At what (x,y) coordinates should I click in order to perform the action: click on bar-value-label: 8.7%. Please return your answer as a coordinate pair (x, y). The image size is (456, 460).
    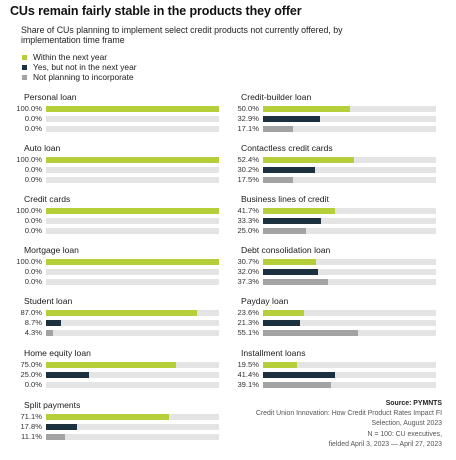
    Looking at the image, I should click on (33, 322).